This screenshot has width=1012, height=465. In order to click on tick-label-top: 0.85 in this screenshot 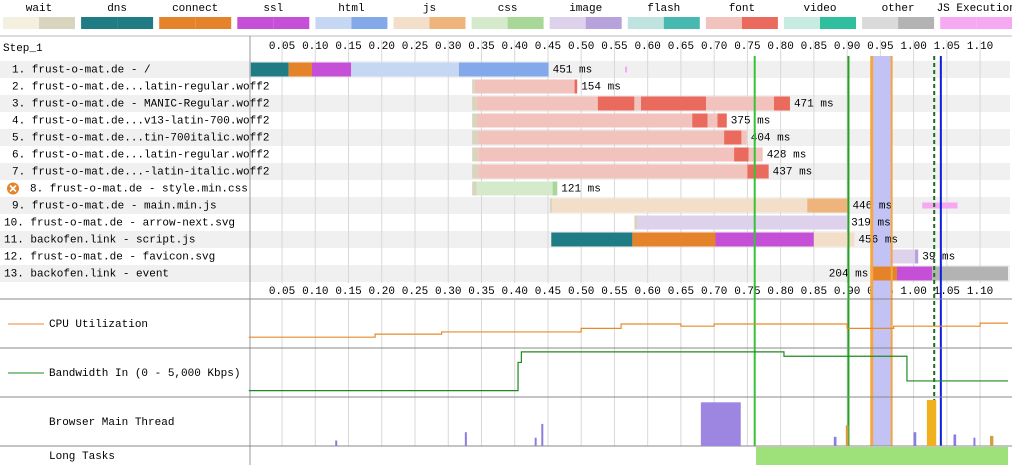, I will do `click(814, 47)`.